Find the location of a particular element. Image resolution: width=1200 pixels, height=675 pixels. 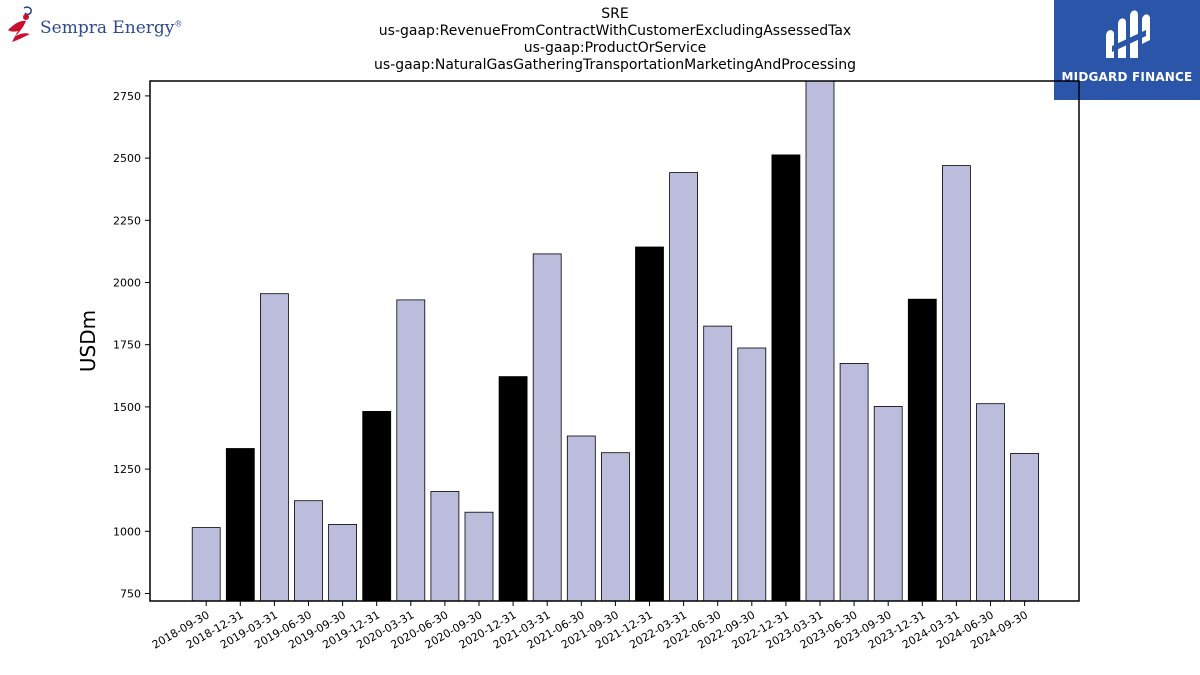

y-tick-label-750: 750 is located at coordinates (130, 594).